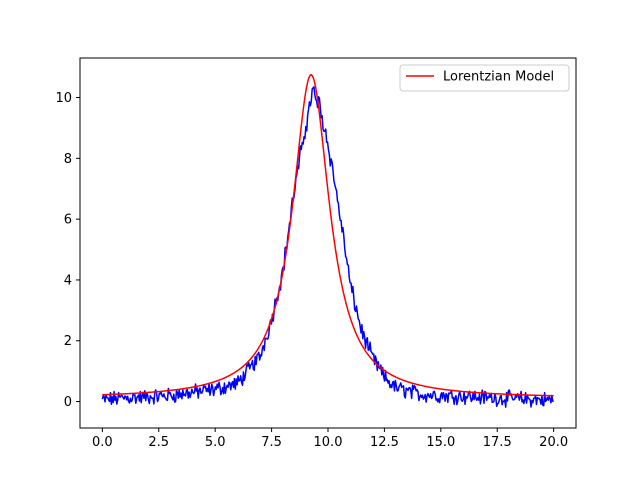  I want to click on legend: Lorentzian Model, so click(484, 78).